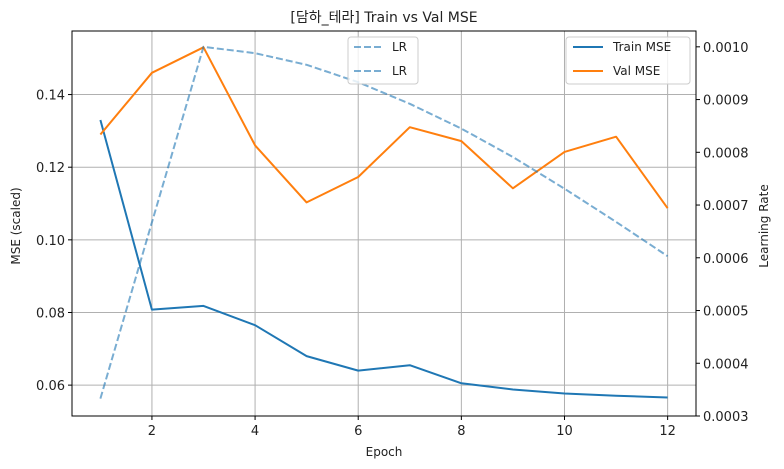 The image size is (784, 469). I want to click on legend-mse: Train MSE Val MSE, so click(628, 60).